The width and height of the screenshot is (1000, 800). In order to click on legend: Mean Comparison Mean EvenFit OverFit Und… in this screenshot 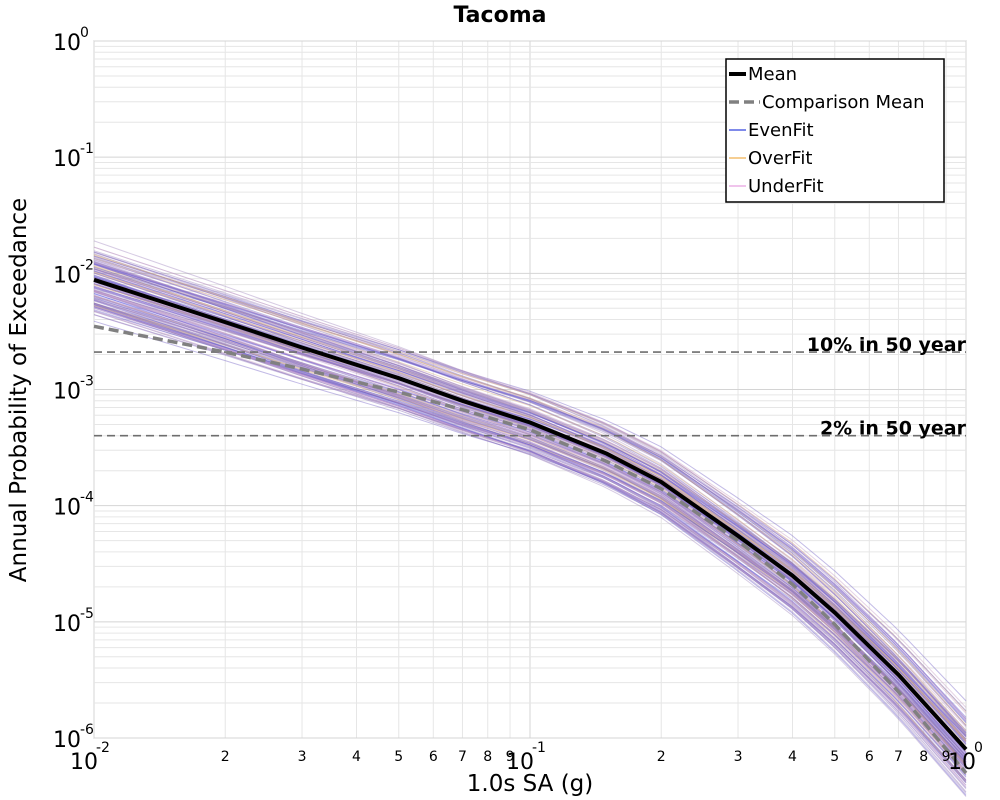, I will do `click(835, 130)`.